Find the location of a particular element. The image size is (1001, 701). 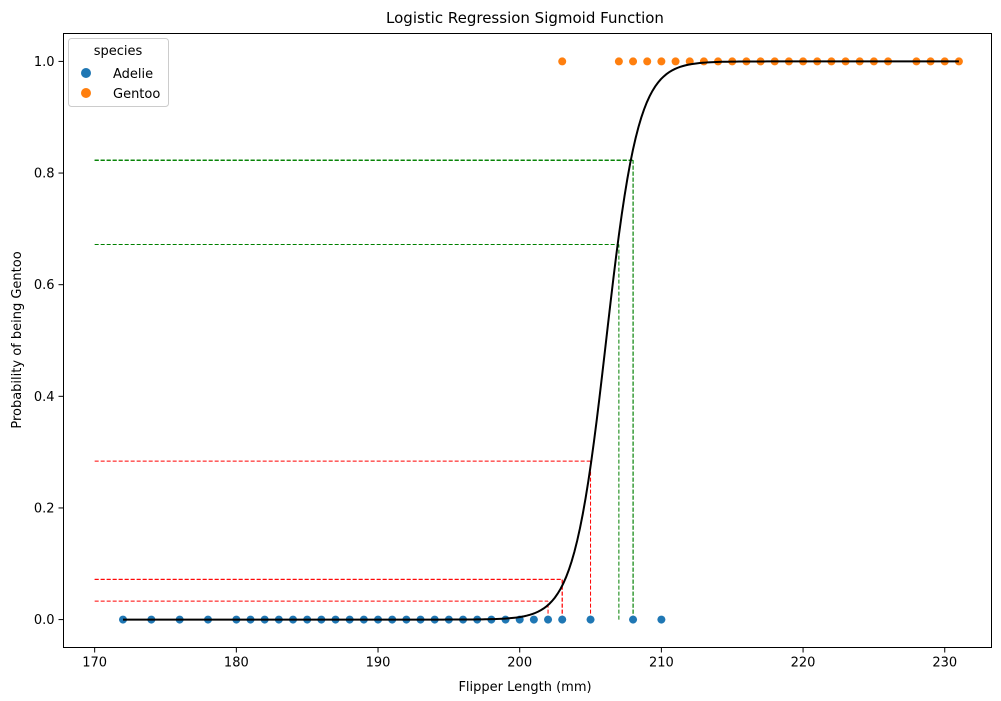

y-tick-label: 0.4 is located at coordinates (44, 397).